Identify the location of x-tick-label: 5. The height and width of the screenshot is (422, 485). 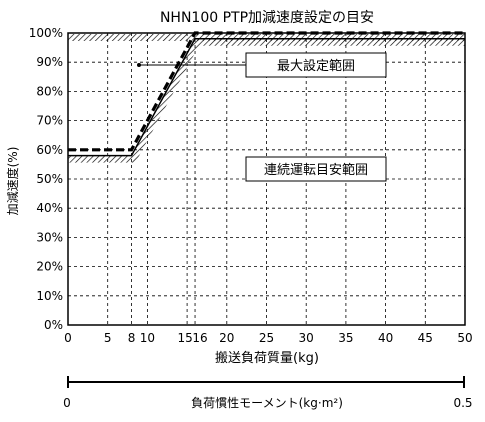
(108, 338).